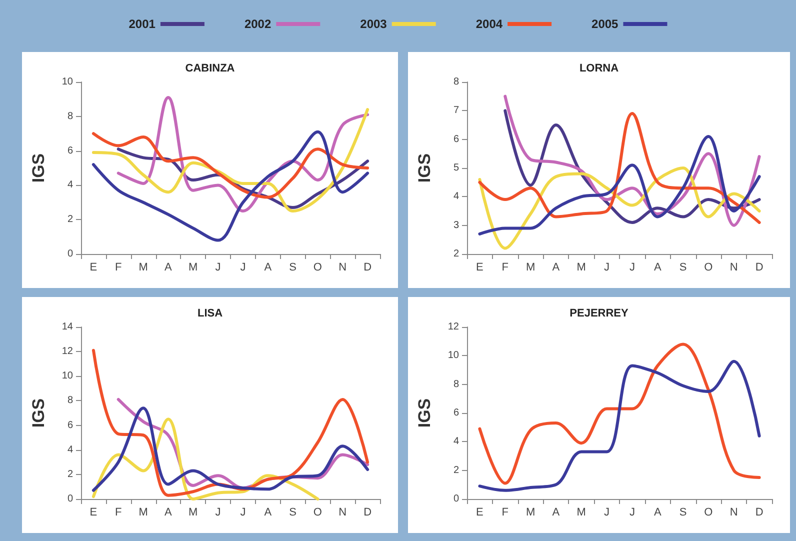  I want to click on legend-label: 2001, so click(142, 24).